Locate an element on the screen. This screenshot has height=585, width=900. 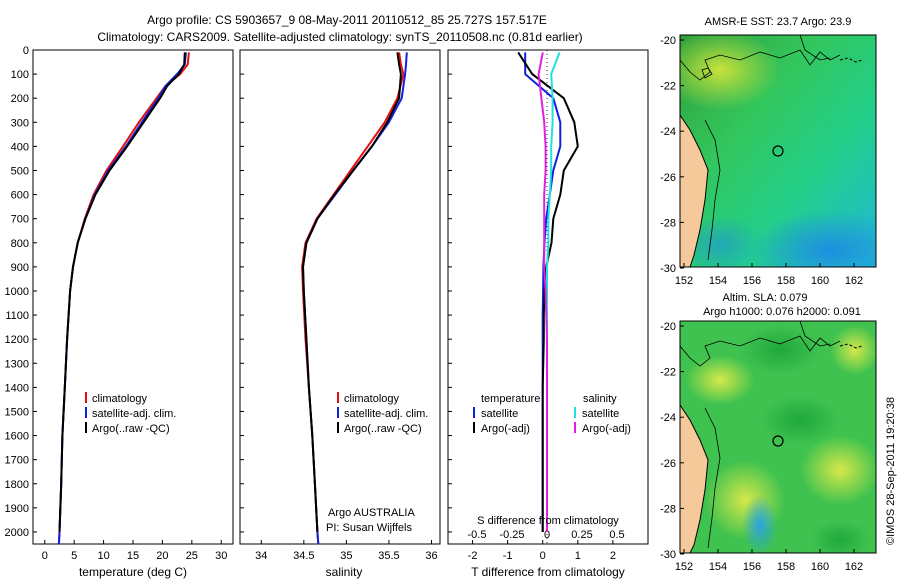
x-tick-label: 5 is located at coordinates (74, 556).